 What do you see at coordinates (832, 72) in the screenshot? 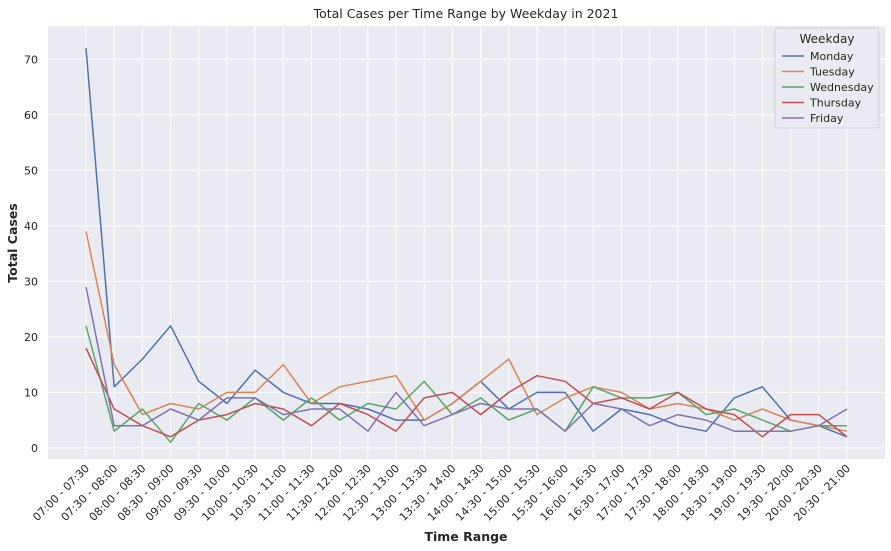
I see `legend-label-tuesday: Tuesday` at bounding box center [832, 72].